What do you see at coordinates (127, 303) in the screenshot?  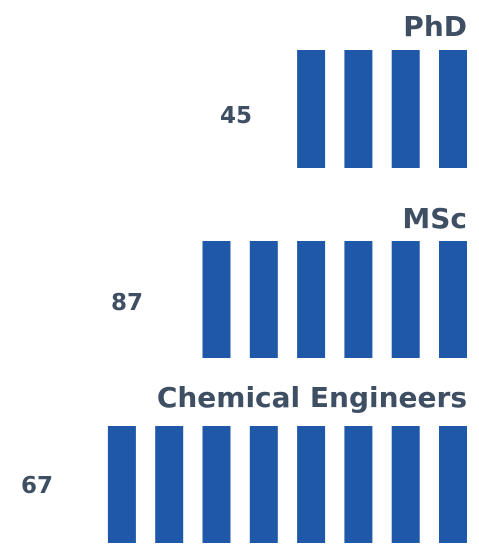 I see `row-value-msc: 87` at bounding box center [127, 303].